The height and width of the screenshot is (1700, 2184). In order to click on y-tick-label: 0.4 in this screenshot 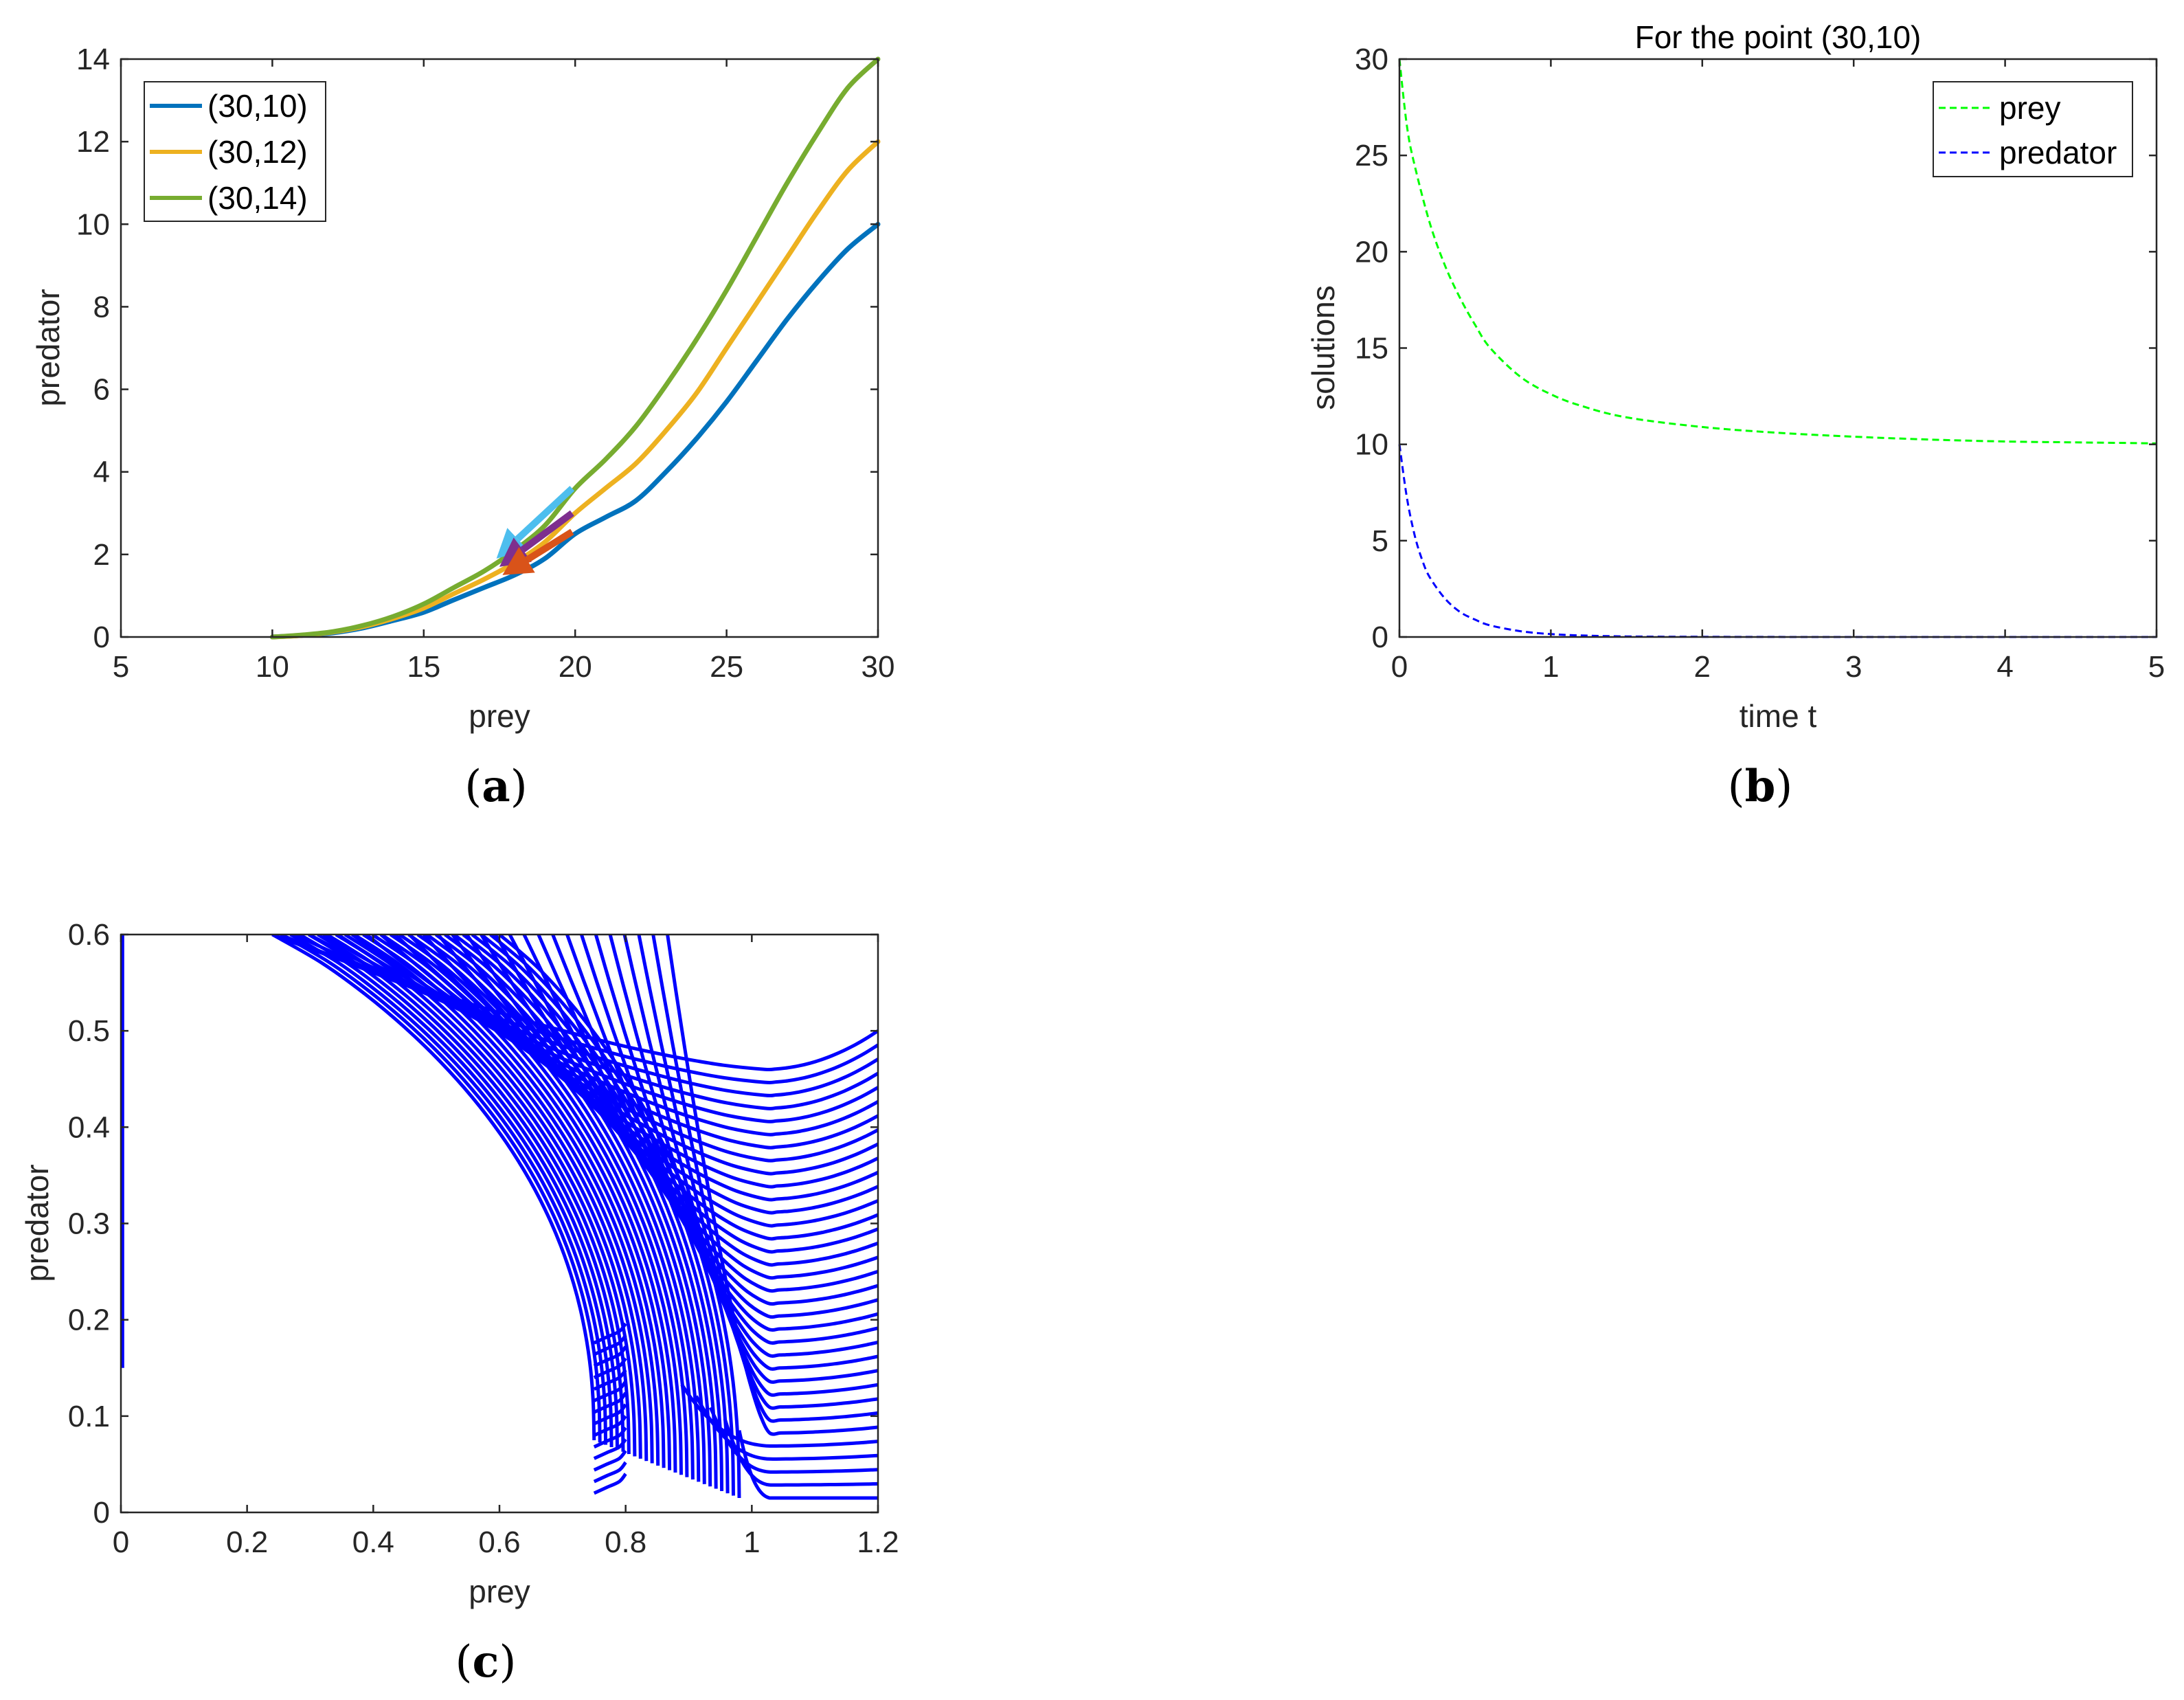, I will do `click(89, 1127)`.